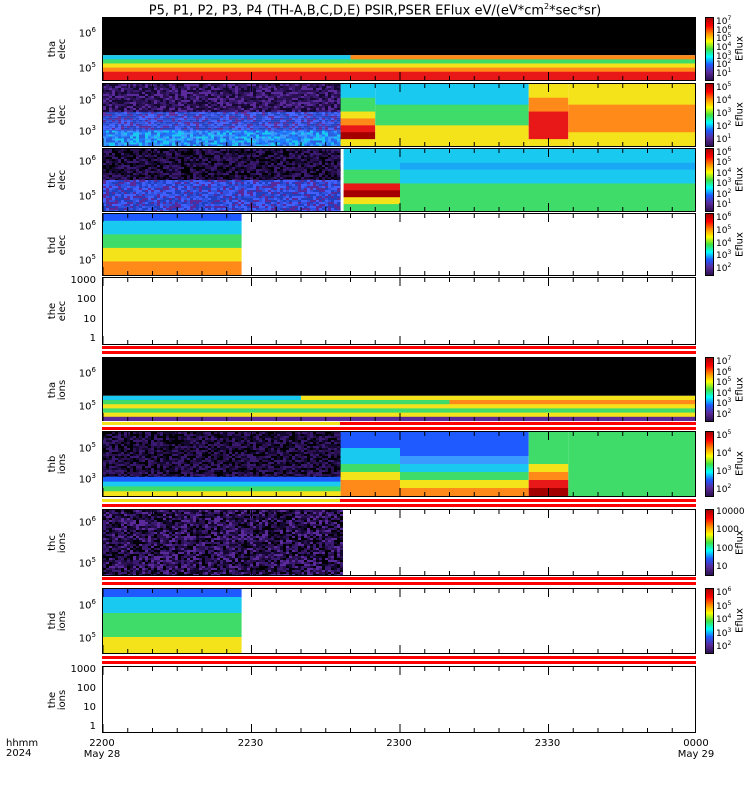 The width and height of the screenshot is (750, 800). Describe the element at coordinates (87, 100) in the screenshot. I see `y-tick-label: 105` at that location.